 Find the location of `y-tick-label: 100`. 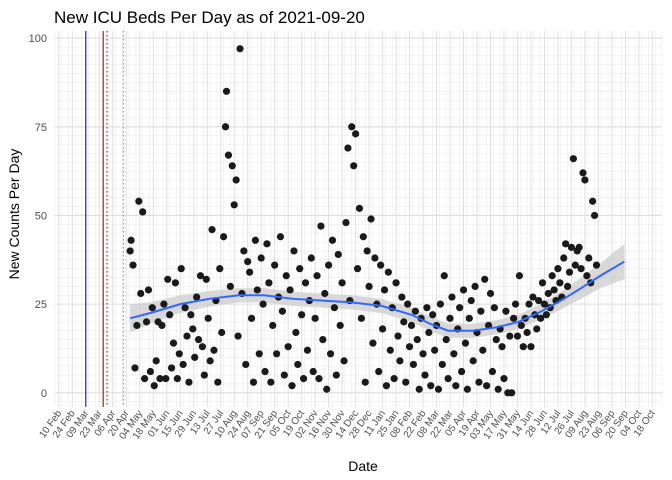

y-tick-label: 100 is located at coordinates (38, 39).